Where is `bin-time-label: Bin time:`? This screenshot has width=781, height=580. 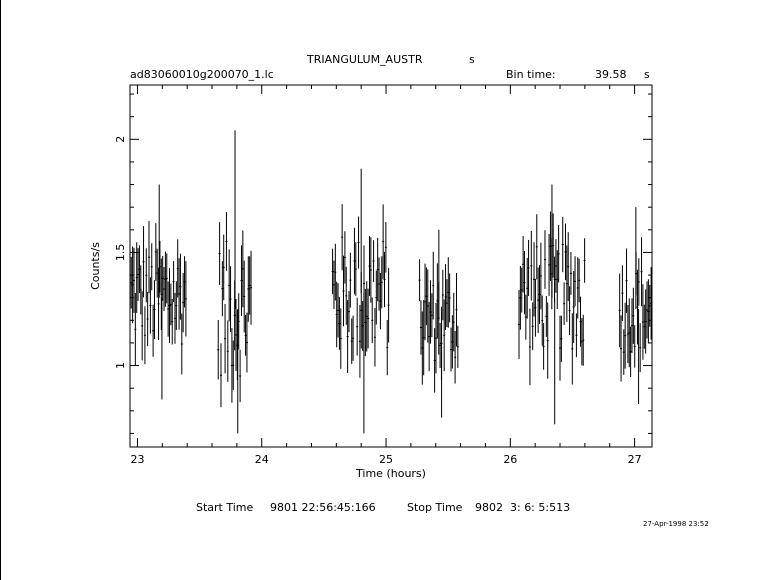 bin-time-label: Bin time: is located at coordinates (531, 74).